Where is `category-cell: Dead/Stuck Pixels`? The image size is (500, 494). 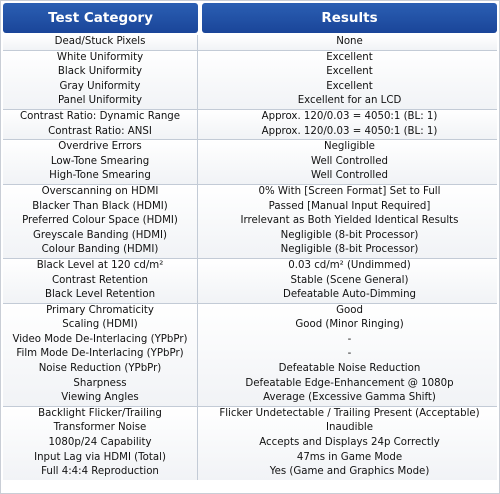
category-cell: Dead/Stuck Pixels is located at coordinates (100, 41).